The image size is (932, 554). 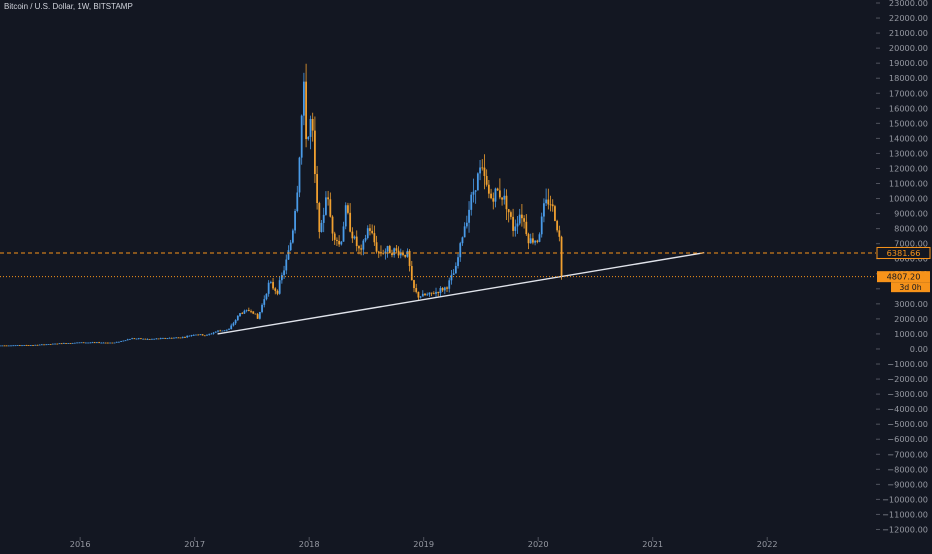 What do you see at coordinates (80, 544) in the screenshot?
I see `x-tick-label: 2016` at bounding box center [80, 544].